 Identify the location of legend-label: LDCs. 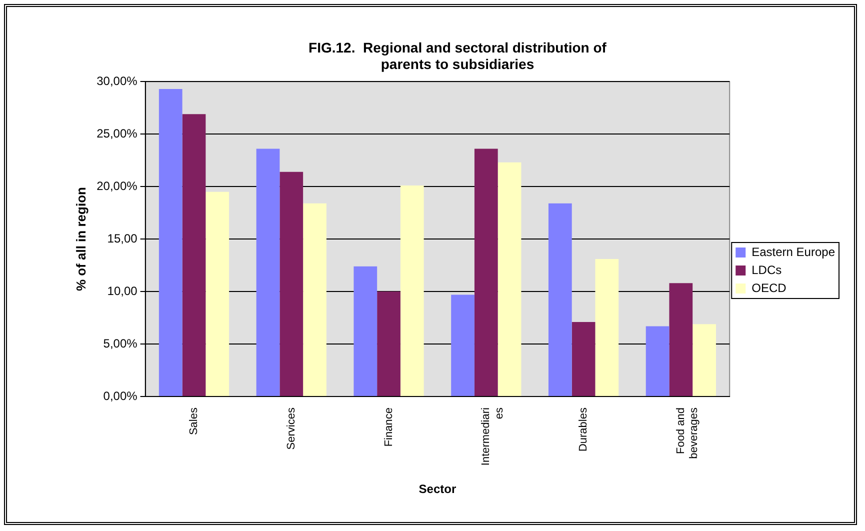
(767, 269).